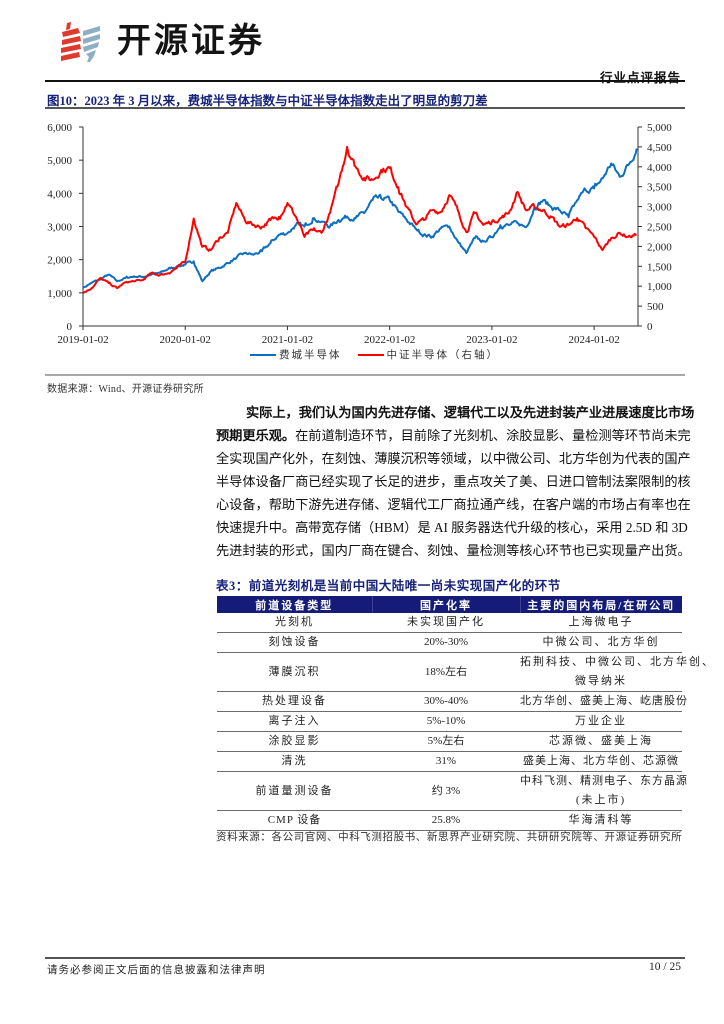 This screenshot has width=724, height=1024. I want to click on paragraph-line: 全实现国产化外，在刻蚀、薄膜沉积等领域，以中微公司、北方华创为代表的国产, so click(453, 458).